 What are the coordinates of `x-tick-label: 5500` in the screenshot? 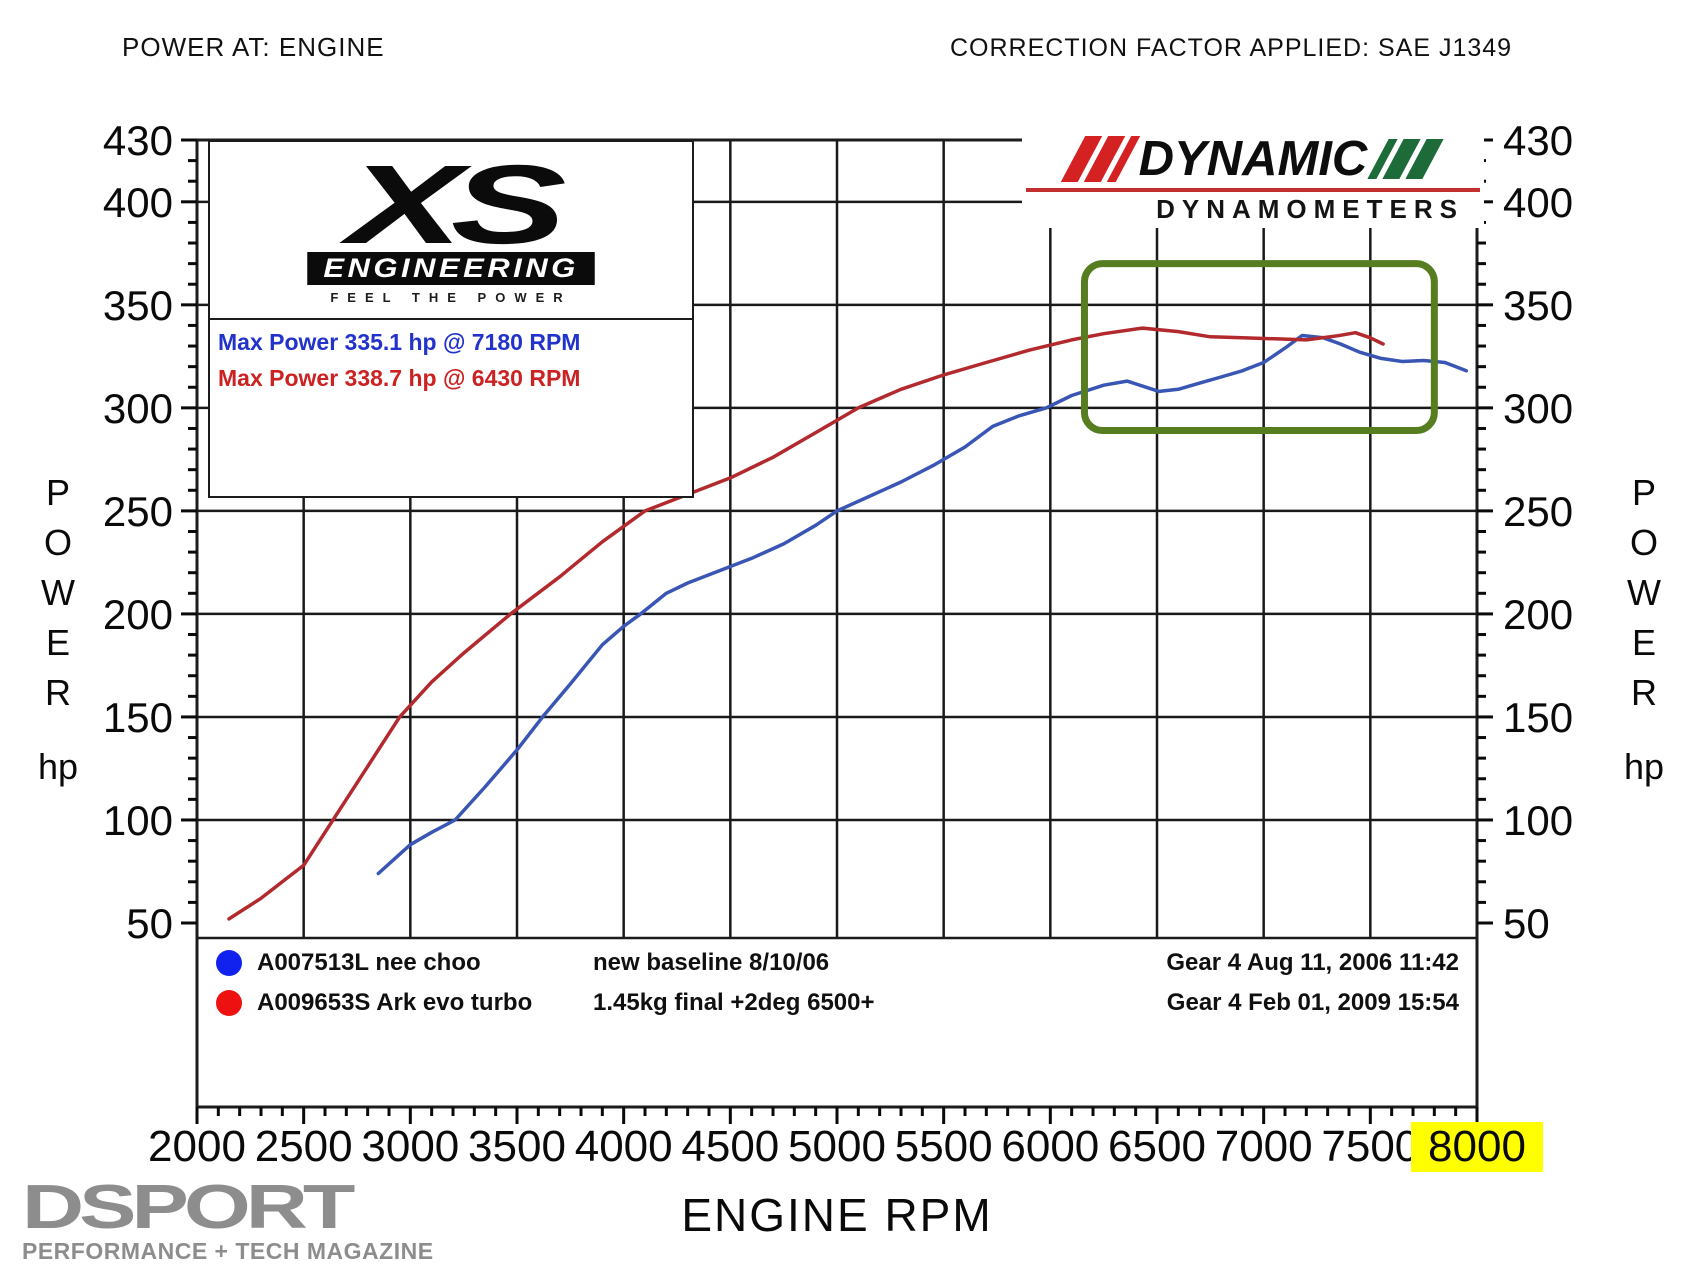 It's located at (944, 1146).